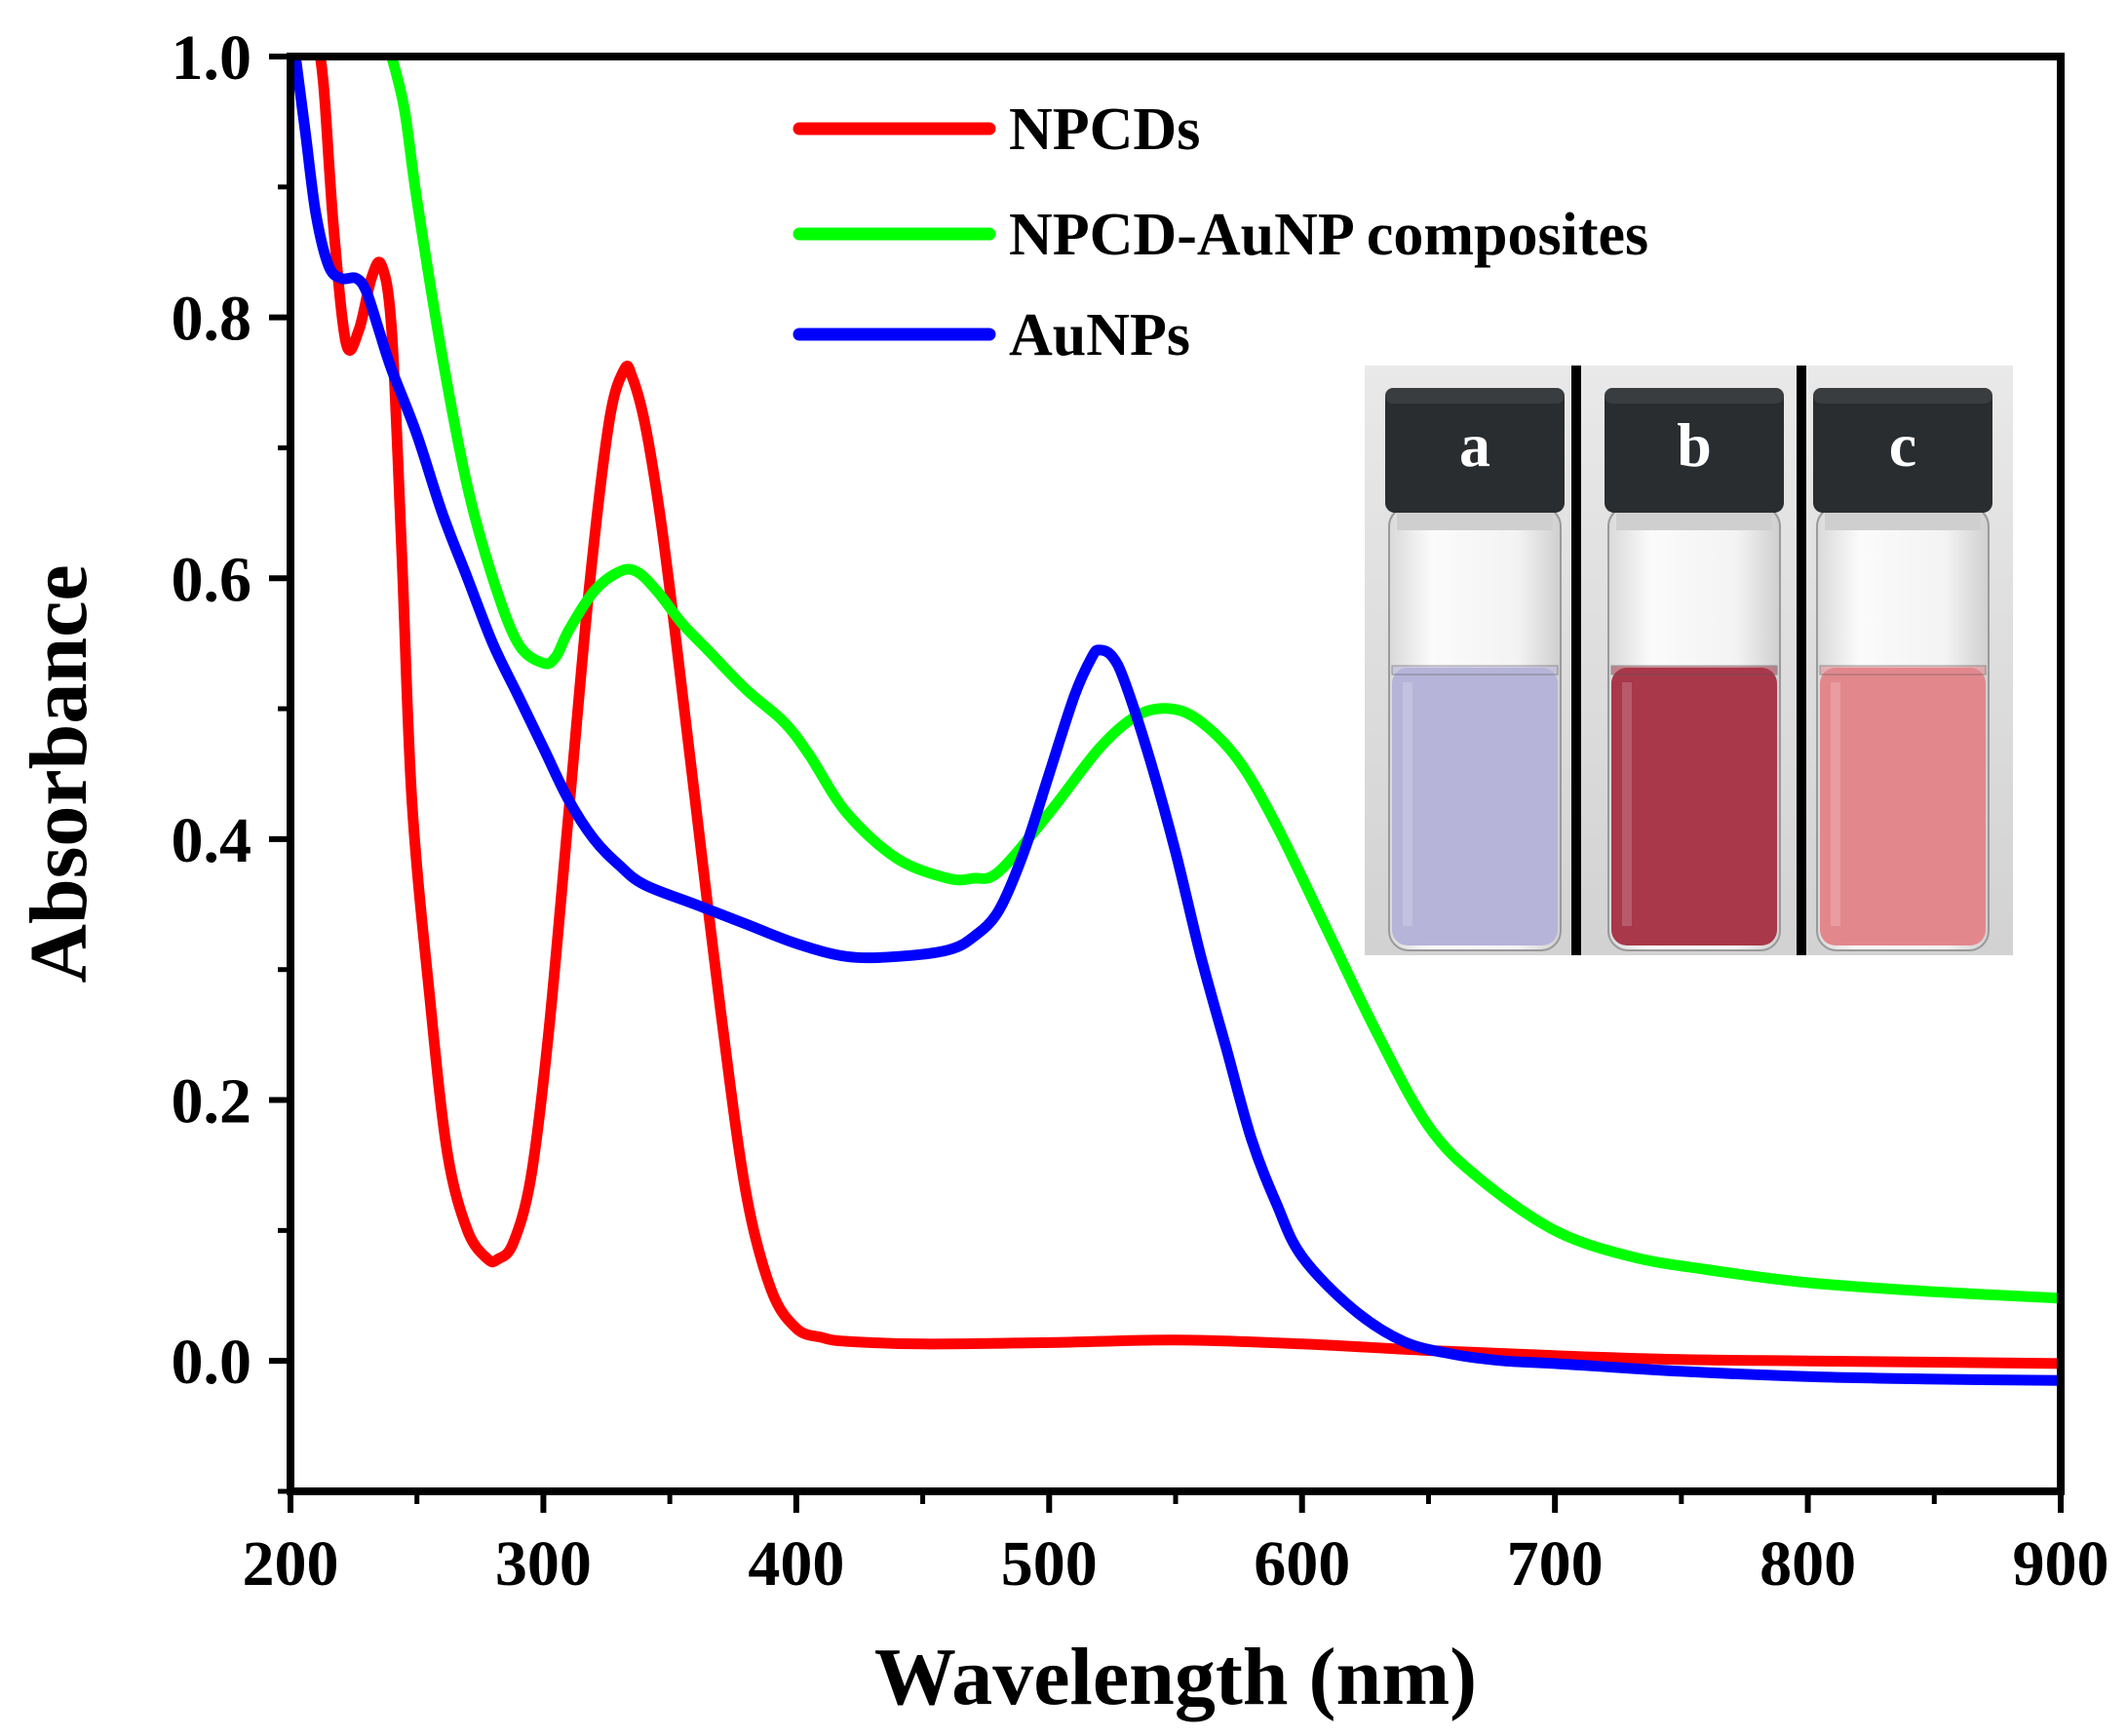 The height and width of the screenshot is (1736, 2127). I want to click on vial-b: b, so click(1694, 669).